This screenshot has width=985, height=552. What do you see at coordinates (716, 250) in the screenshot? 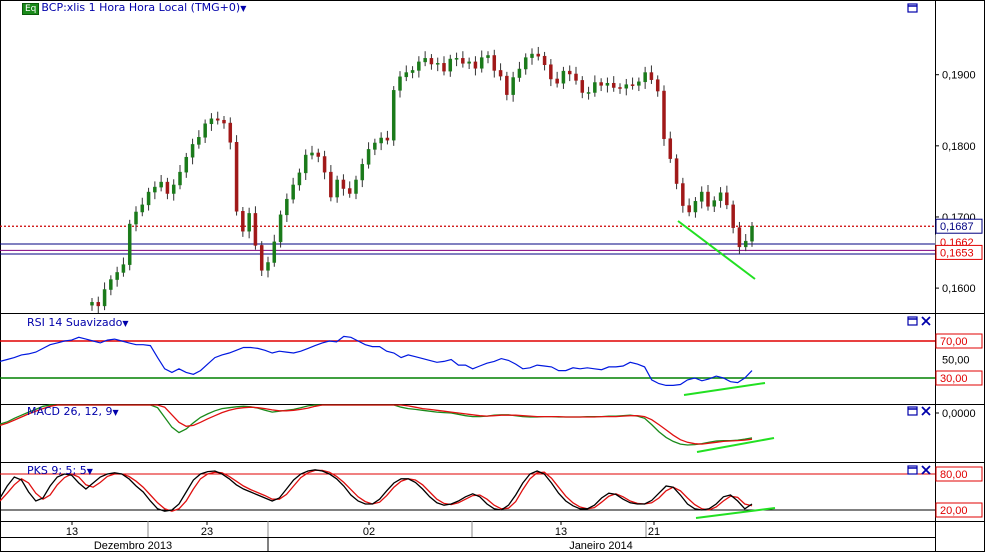
I see `divergence-line-price` at bounding box center [716, 250].